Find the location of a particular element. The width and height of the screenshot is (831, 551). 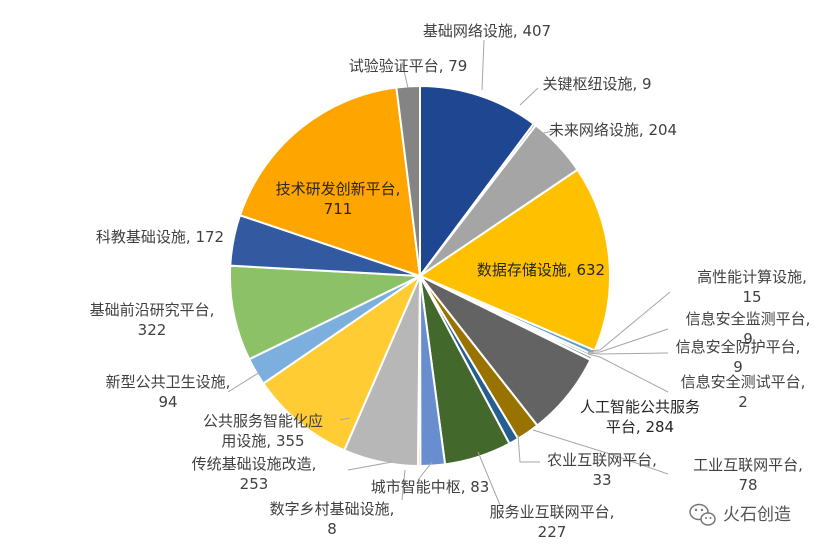

slice-data-label-line: 33 is located at coordinates (601, 480).